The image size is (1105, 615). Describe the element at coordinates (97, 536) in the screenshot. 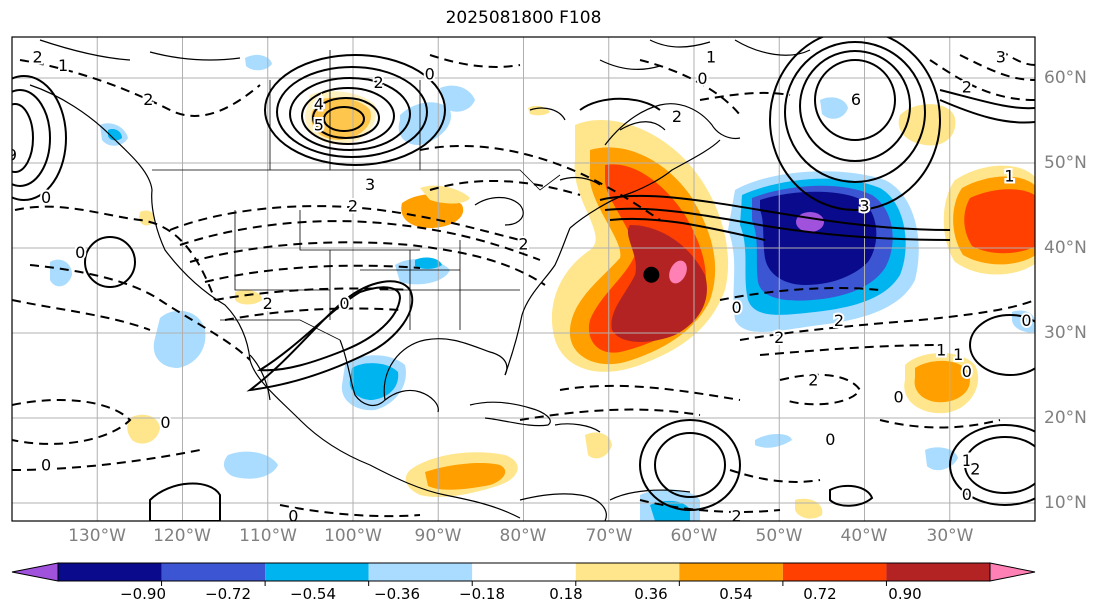

I see `lon-label: 130°W` at that location.